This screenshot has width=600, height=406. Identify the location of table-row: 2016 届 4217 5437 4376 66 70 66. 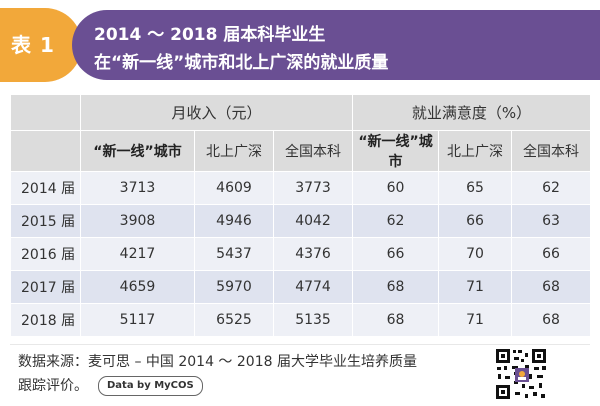
(301, 254).